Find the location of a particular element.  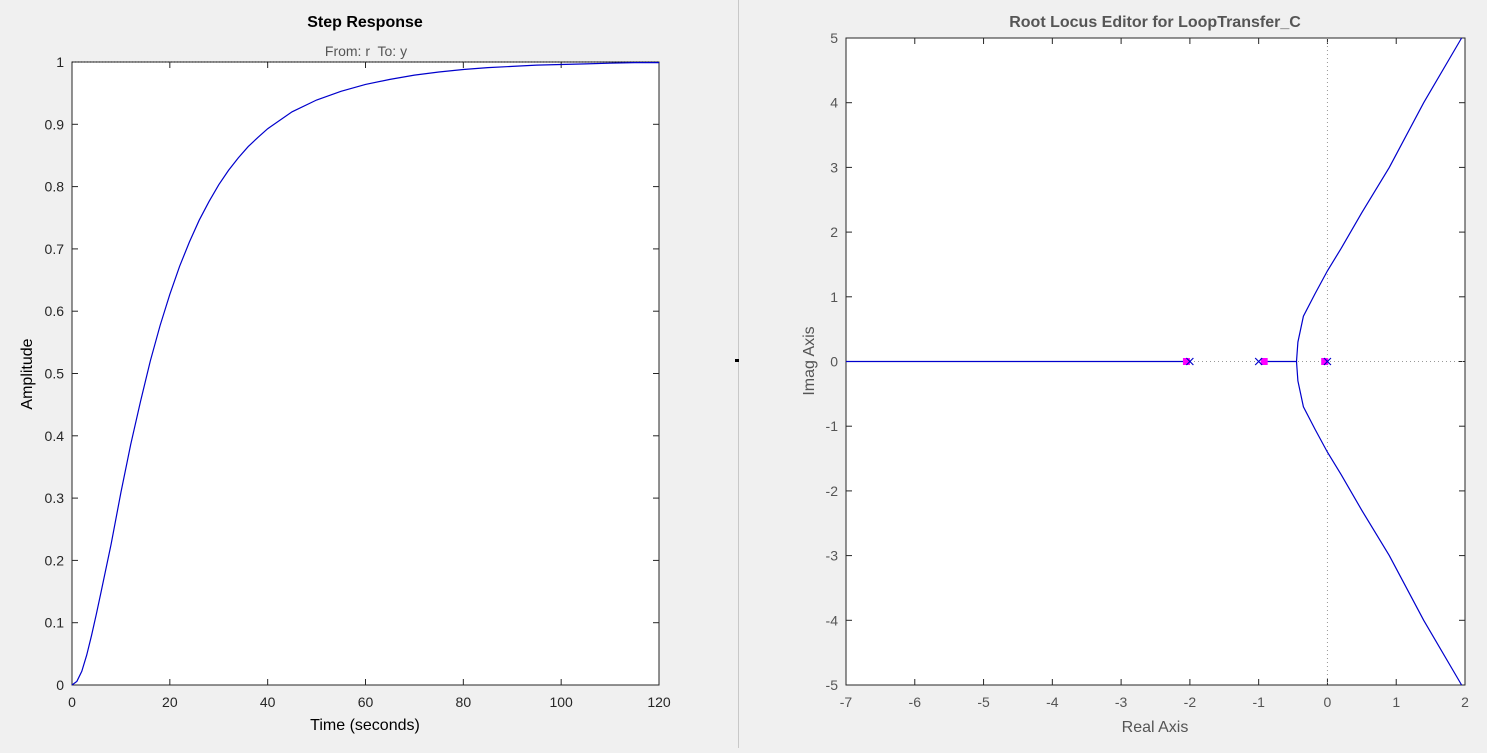

root-locus-x-tick-label: -1 is located at coordinates (1258, 702).